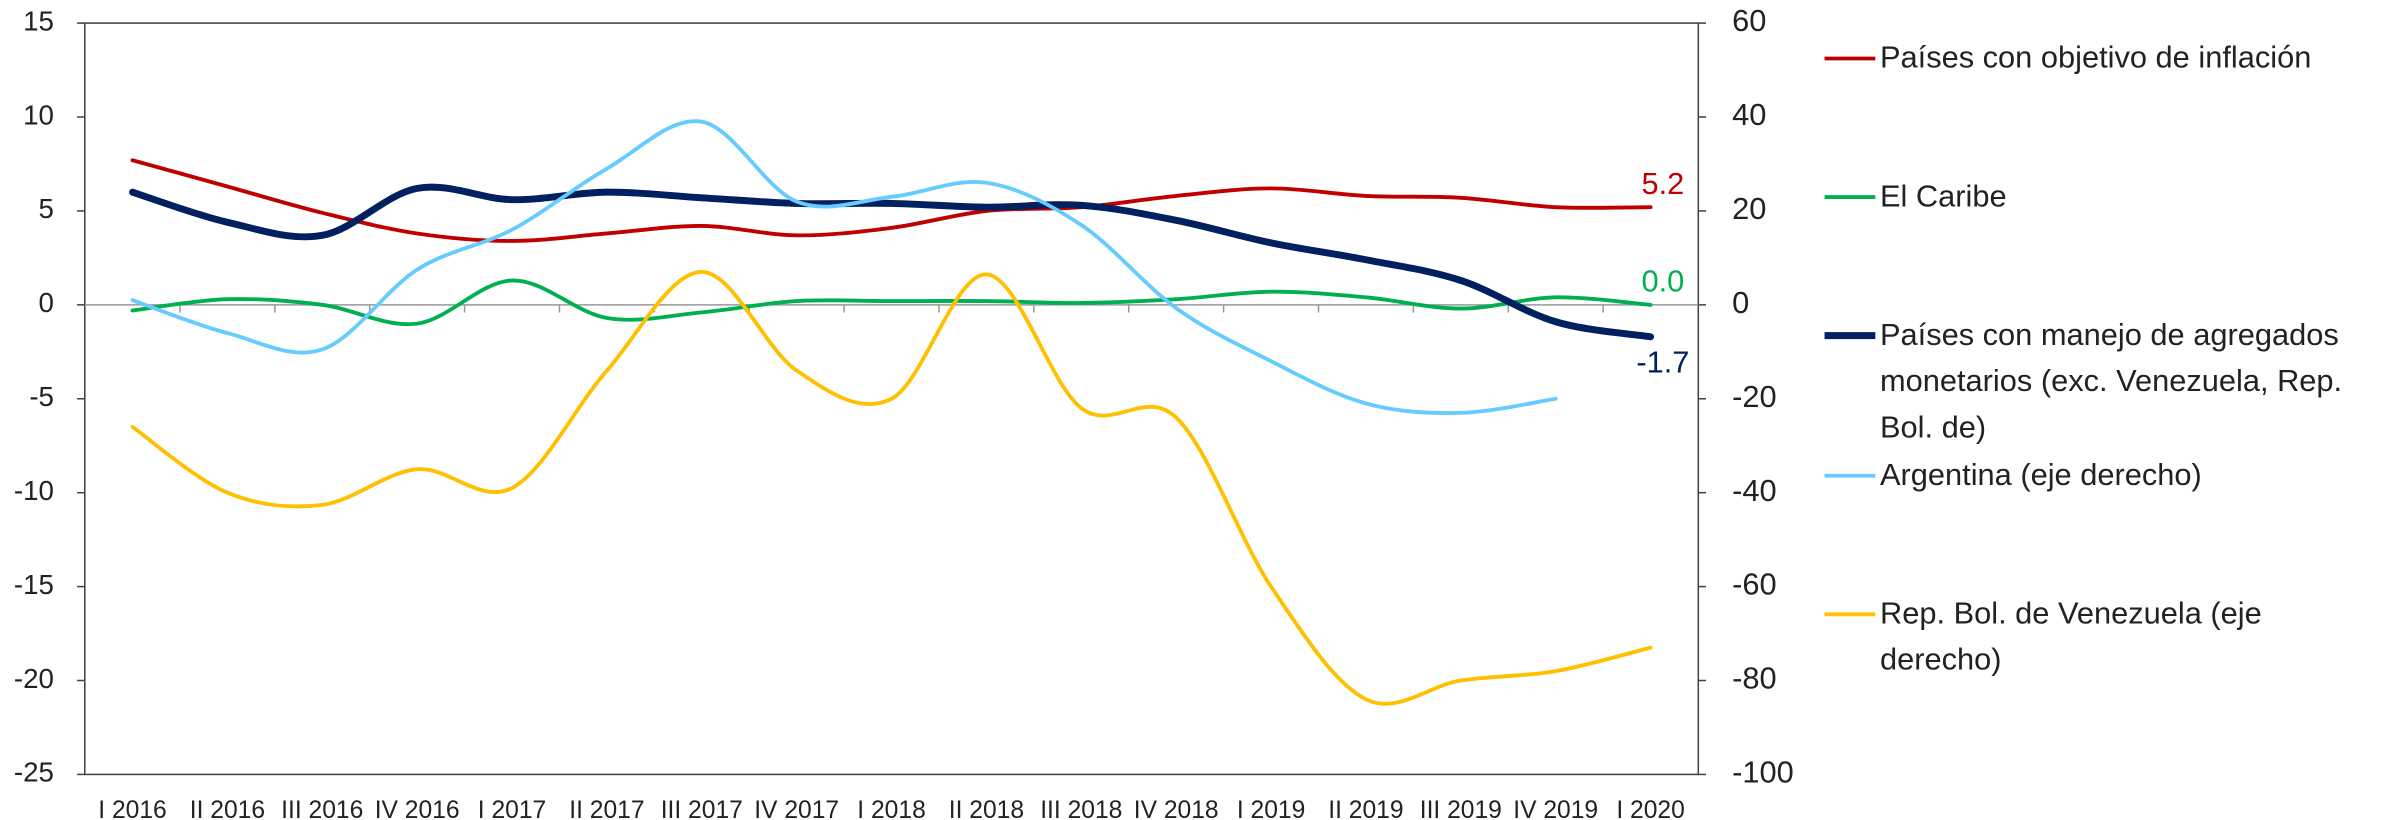  I want to click on legend-label: El Caribe, so click(1943, 197).